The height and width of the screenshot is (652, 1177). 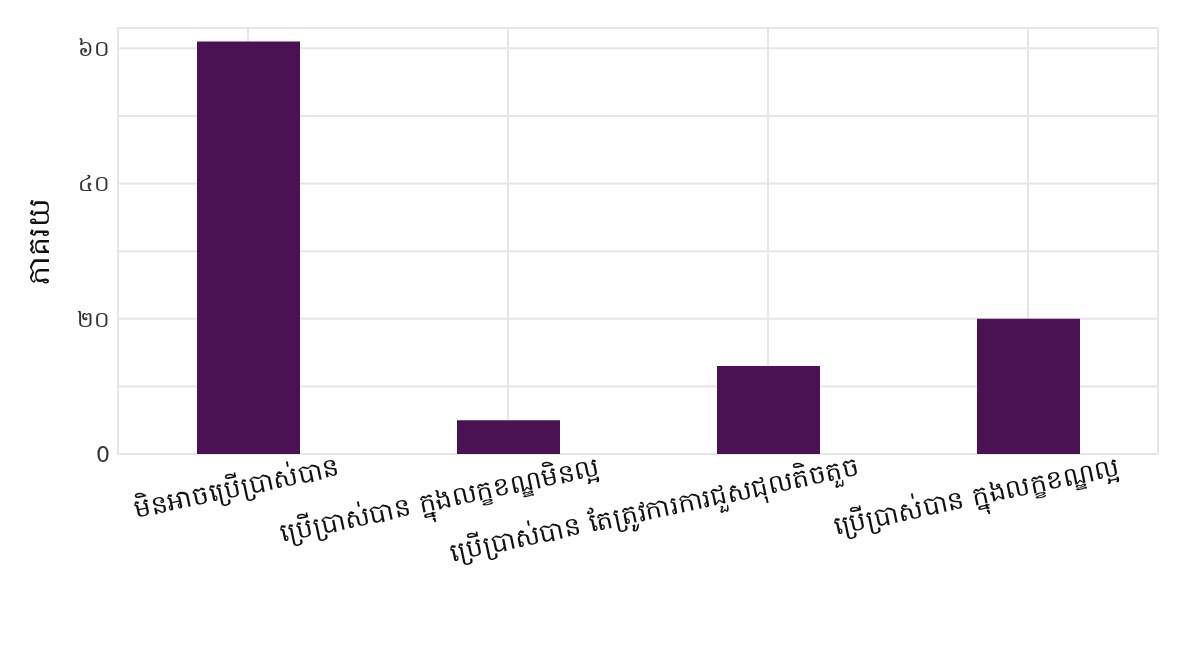 I want to click on y-tick-label: 0, so click(x=103, y=454).